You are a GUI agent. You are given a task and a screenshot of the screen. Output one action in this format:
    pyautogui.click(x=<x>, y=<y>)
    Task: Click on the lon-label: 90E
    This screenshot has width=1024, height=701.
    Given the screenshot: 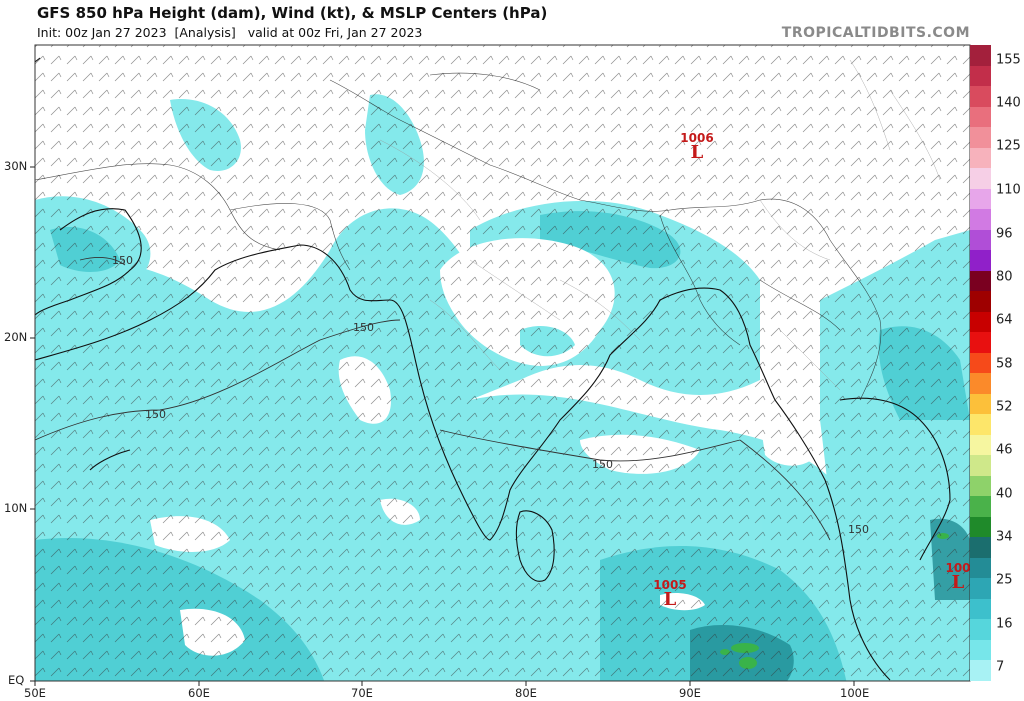 What is the action you would take?
    pyautogui.click(x=690, y=693)
    